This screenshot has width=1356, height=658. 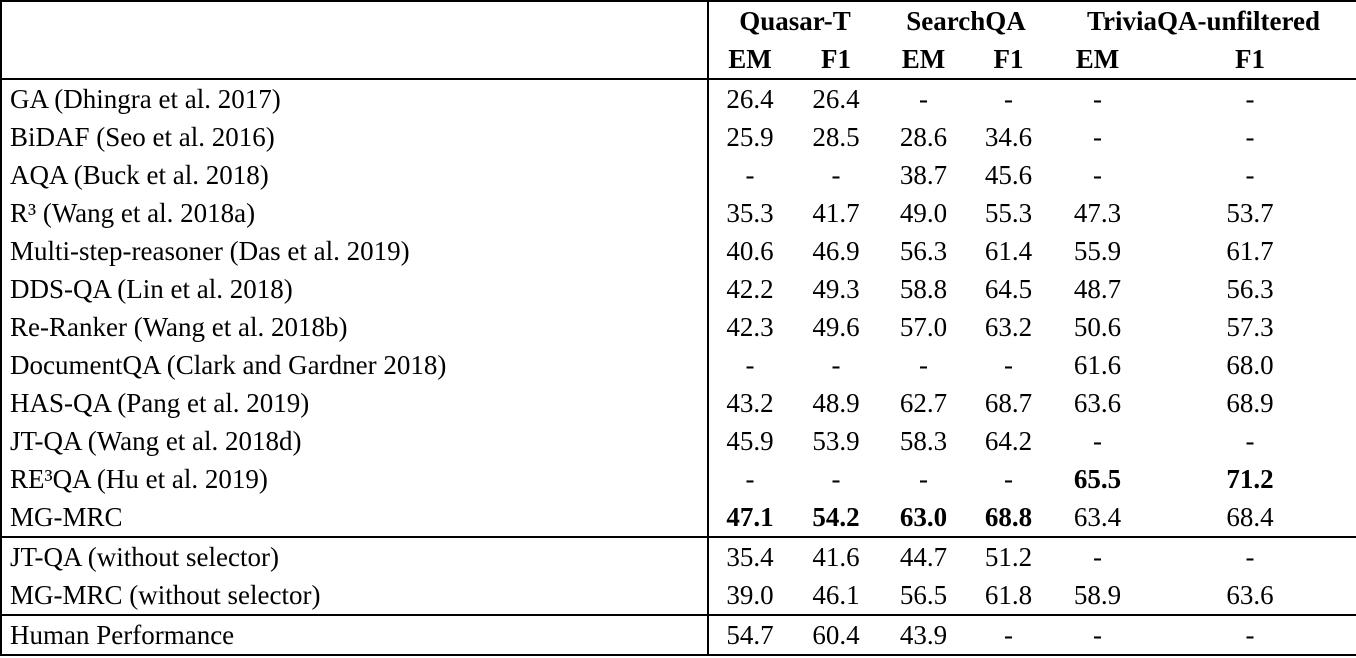 What do you see at coordinates (750, 403) in the screenshot?
I see `metric-value: 43.2` at bounding box center [750, 403].